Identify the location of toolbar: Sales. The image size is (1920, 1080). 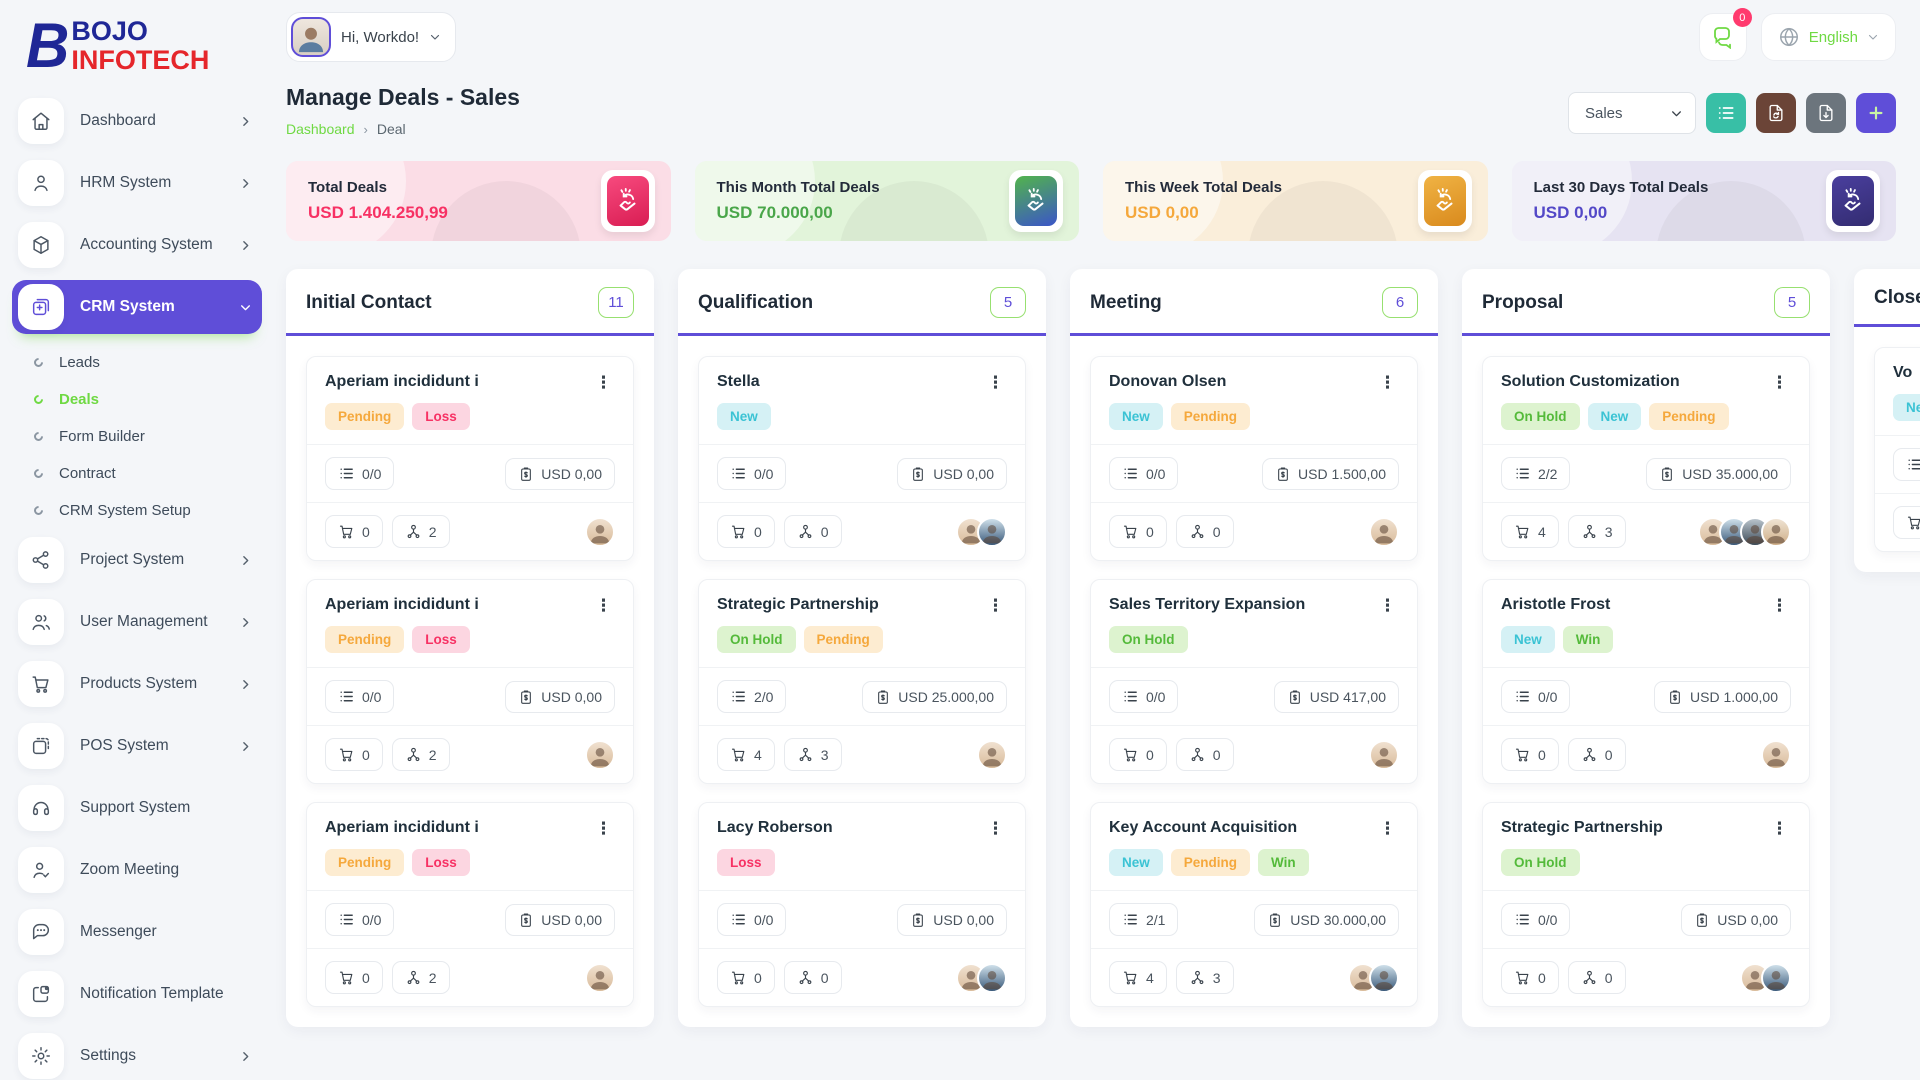
(1732, 113).